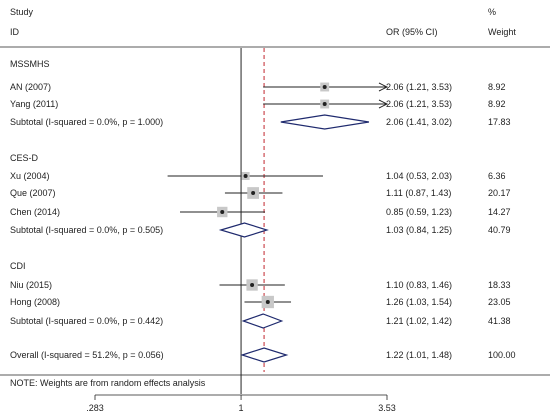 Image resolution: width=550 pixels, height=417 pixels. Describe the element at coordinates (15, 32) in the screenshot. I see `header-id: ID` at that location.